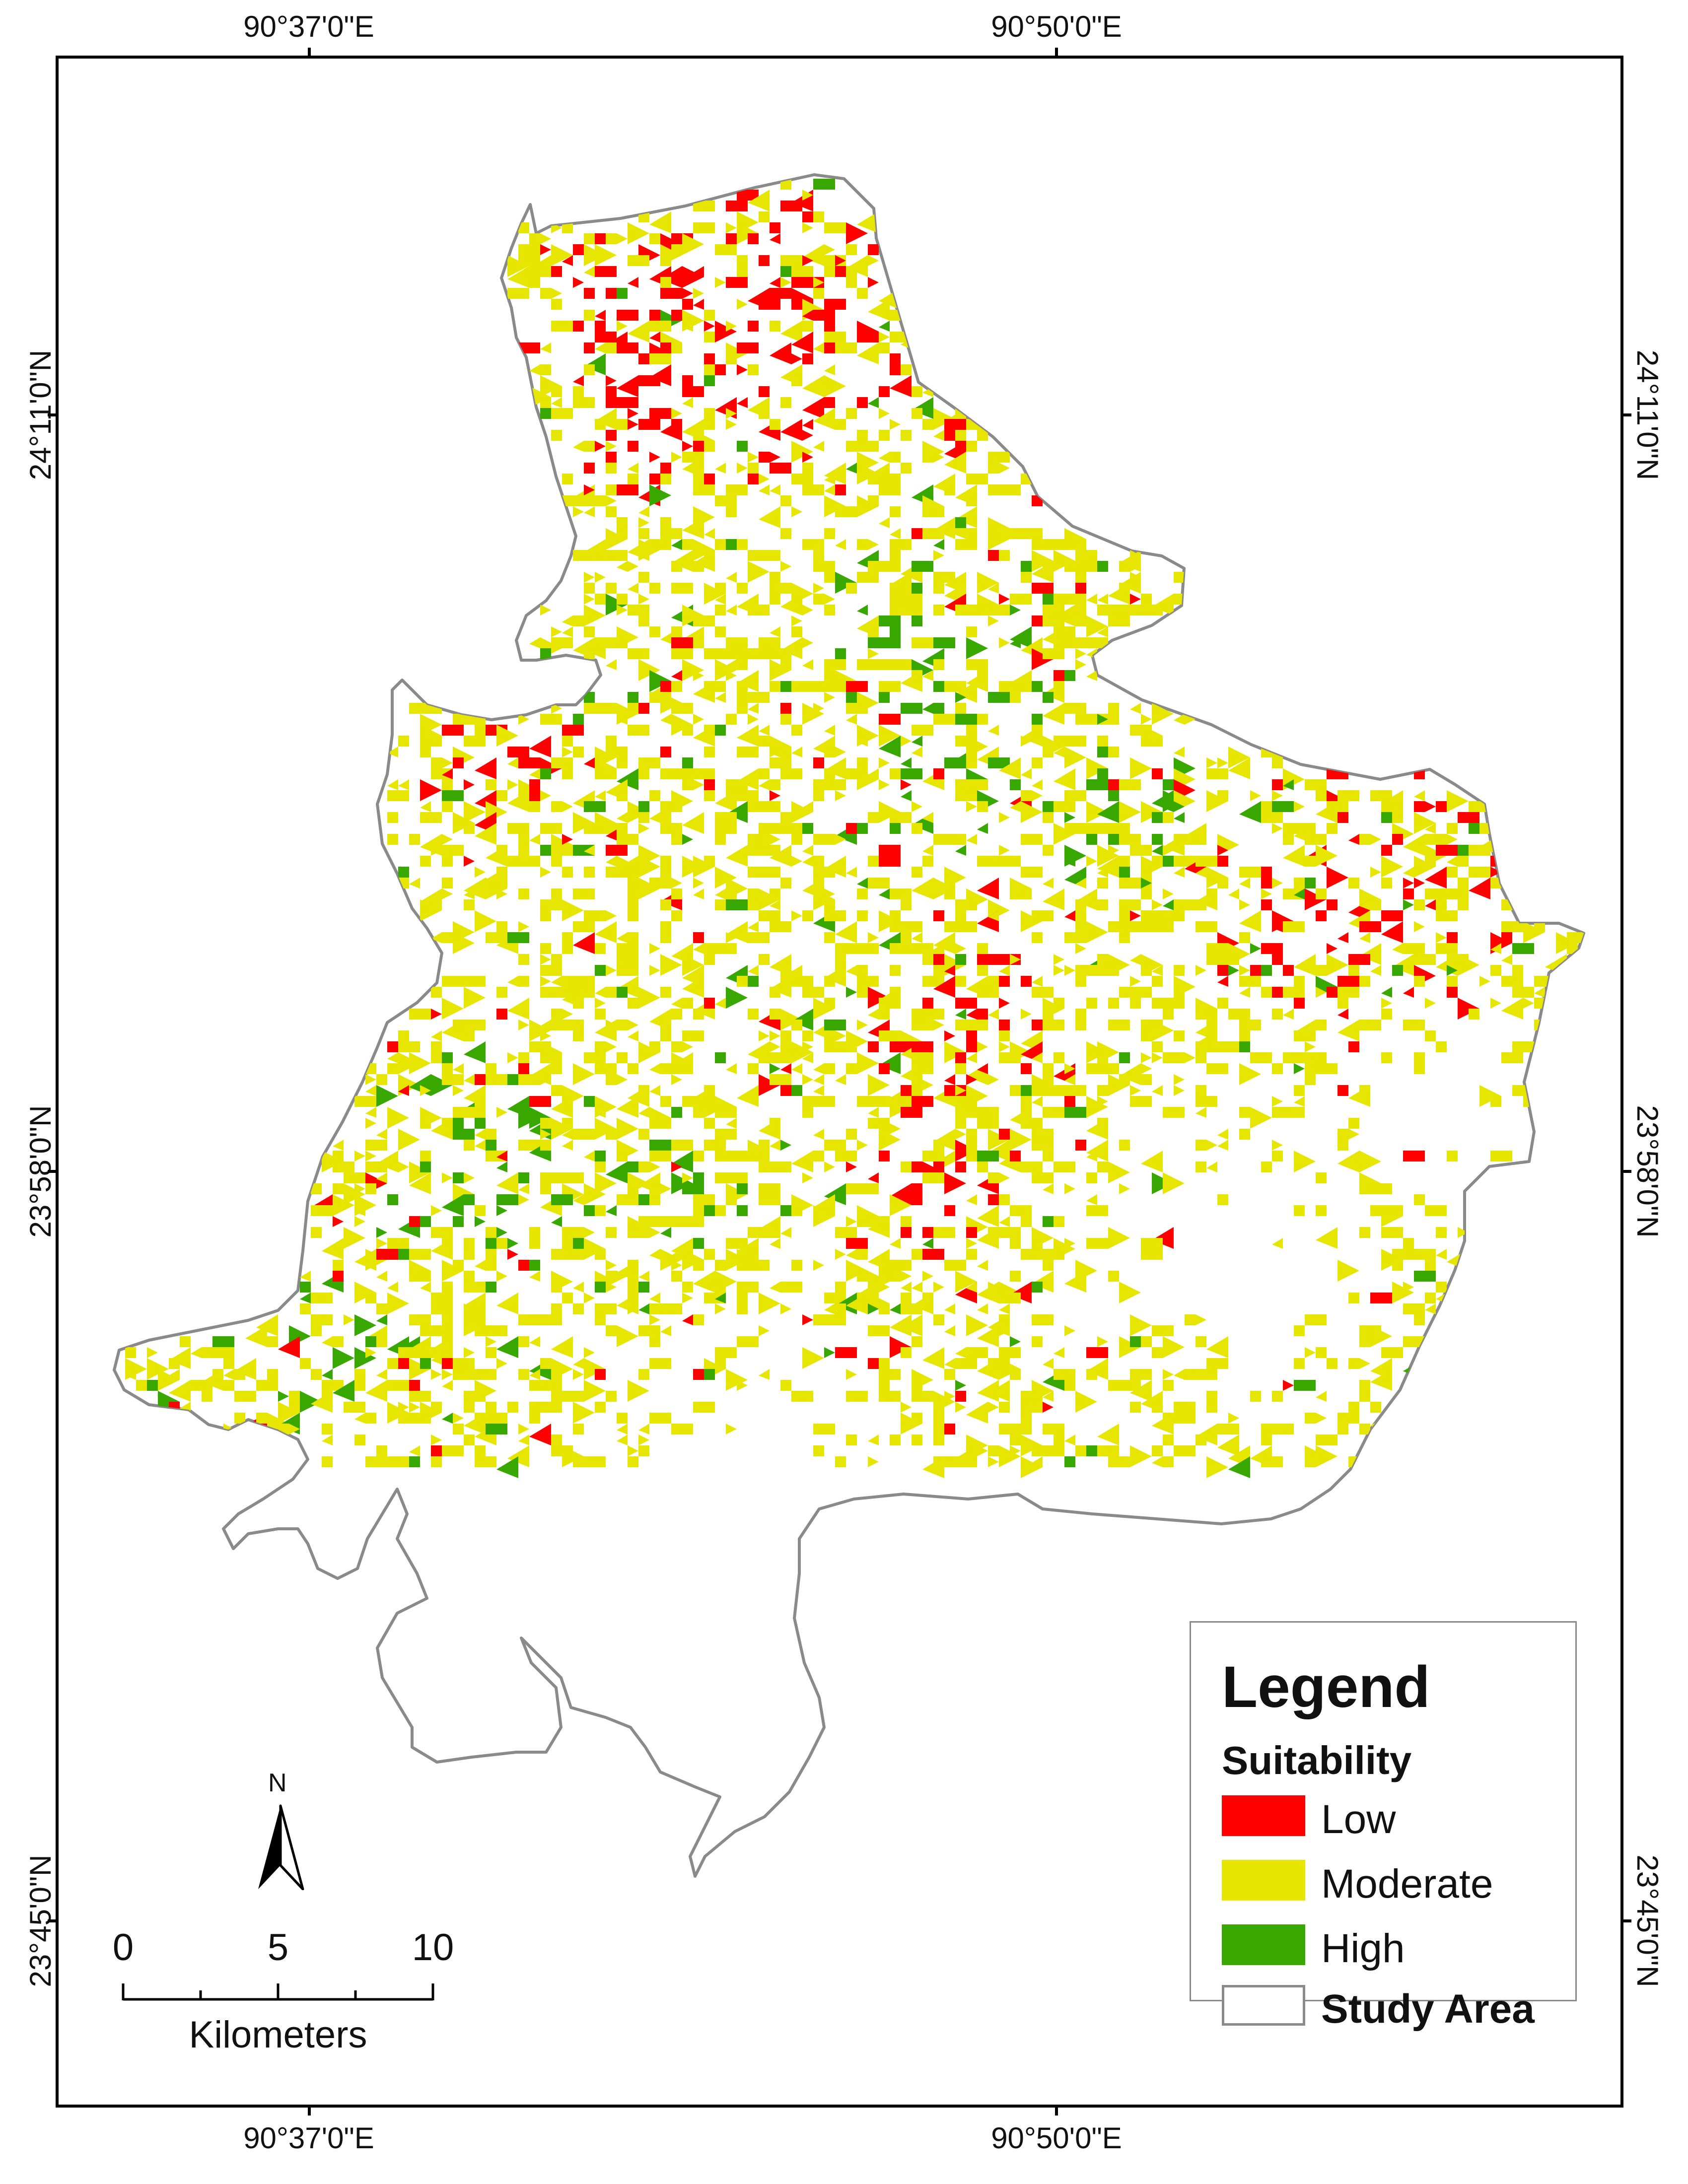 This screenshot has height=2184, width=1688. What do you see at coordinates (1419, 1068) in the screenshot?
I see `suitability-cell-1992` at bounding box center [1419, 1068].